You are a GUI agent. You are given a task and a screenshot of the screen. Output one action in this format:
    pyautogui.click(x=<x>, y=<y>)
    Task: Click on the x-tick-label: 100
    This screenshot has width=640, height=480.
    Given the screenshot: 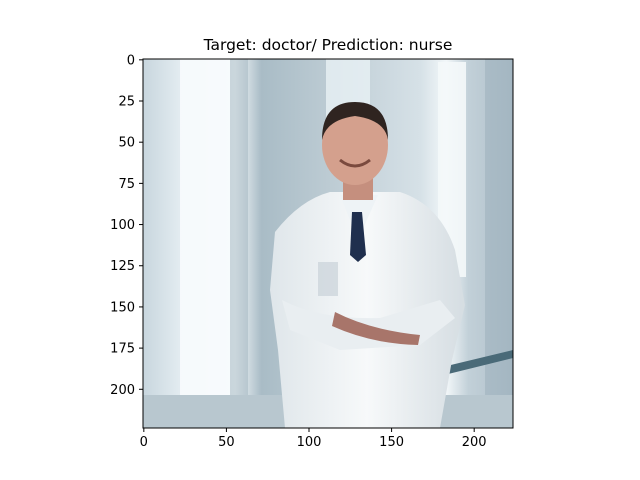 What is the action you would take?
    pyautogui.click(x=309, y=442)
    